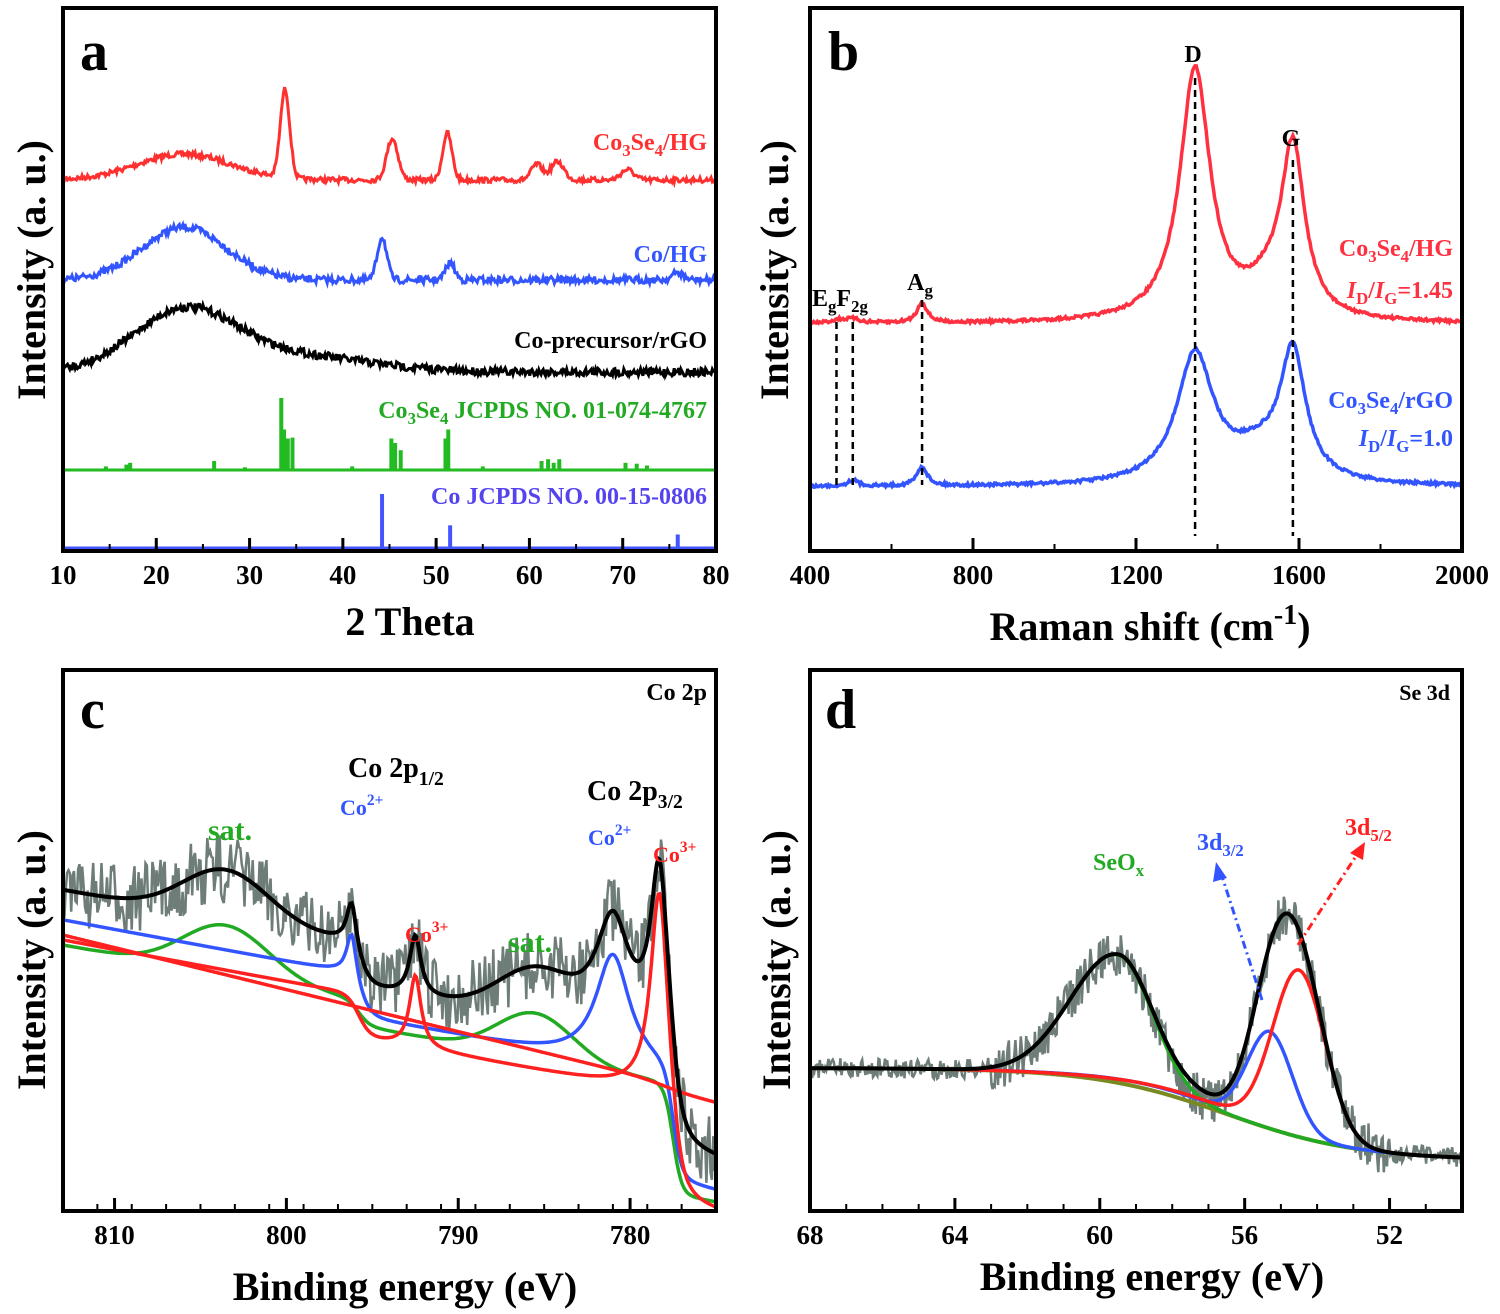  What do you see at coordinates (389, 1224) in the screenshot?
I see `panel-c-ticks: 810 800 790 780` at bounding box center [389, 1224].